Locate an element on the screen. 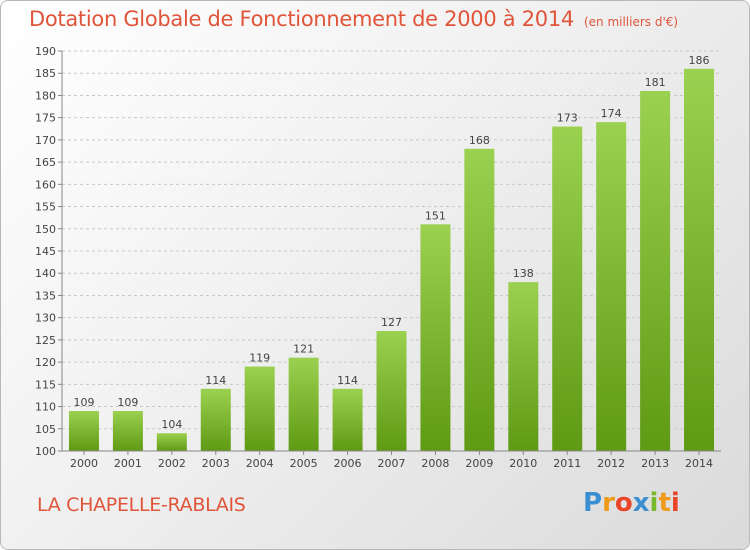 The width and height of the screenshot is (750, 550). data-label-2007: 127 is located at coordinates (391, 322).